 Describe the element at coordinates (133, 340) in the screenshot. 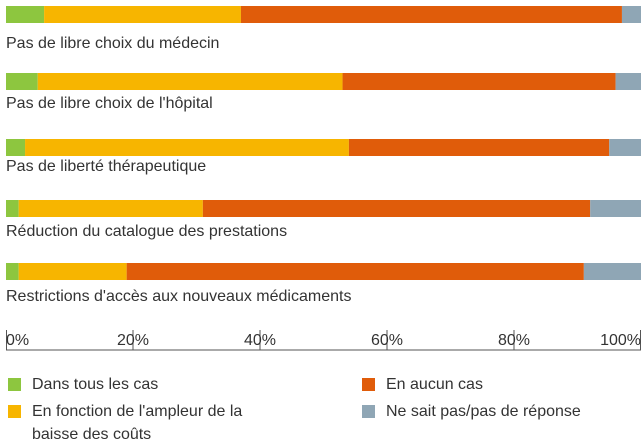

I see `x-tick-label: 20%` at that location.